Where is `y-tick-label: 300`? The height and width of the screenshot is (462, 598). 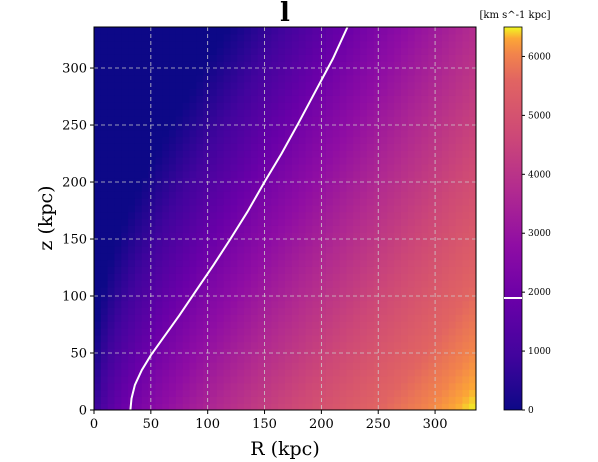
y-tick-label: 300 is located at coordinates (74, 69).